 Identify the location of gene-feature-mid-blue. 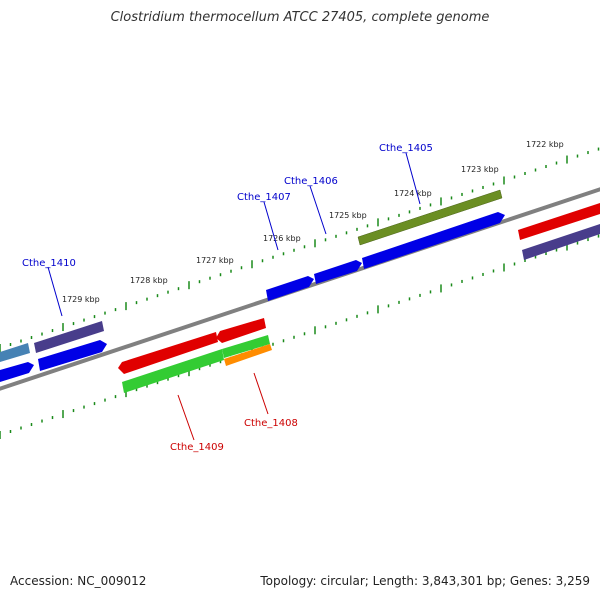
(290, 288).